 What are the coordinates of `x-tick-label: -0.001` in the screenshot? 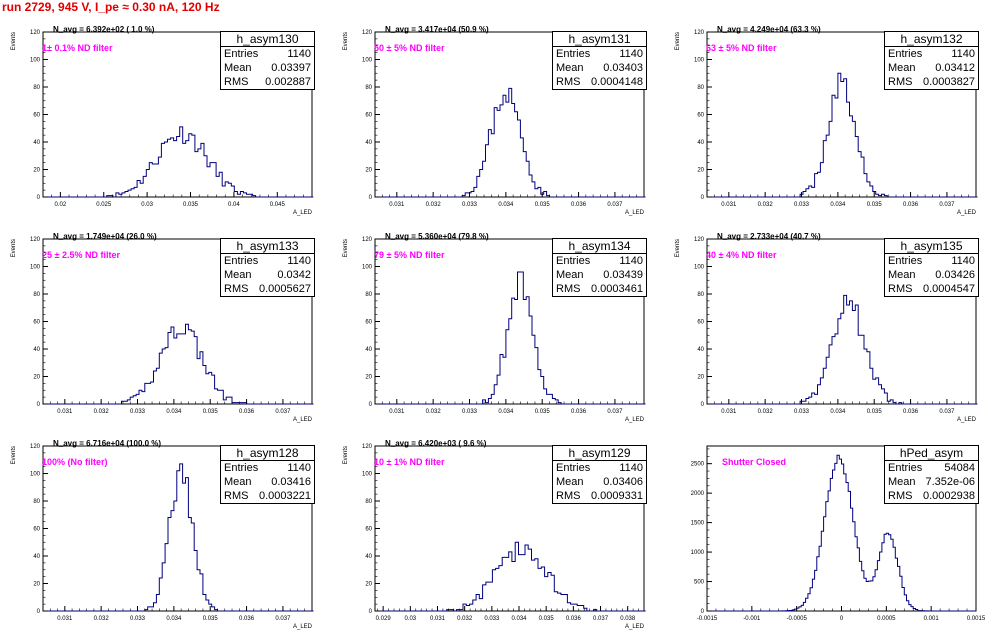 It's located at (752, 619).